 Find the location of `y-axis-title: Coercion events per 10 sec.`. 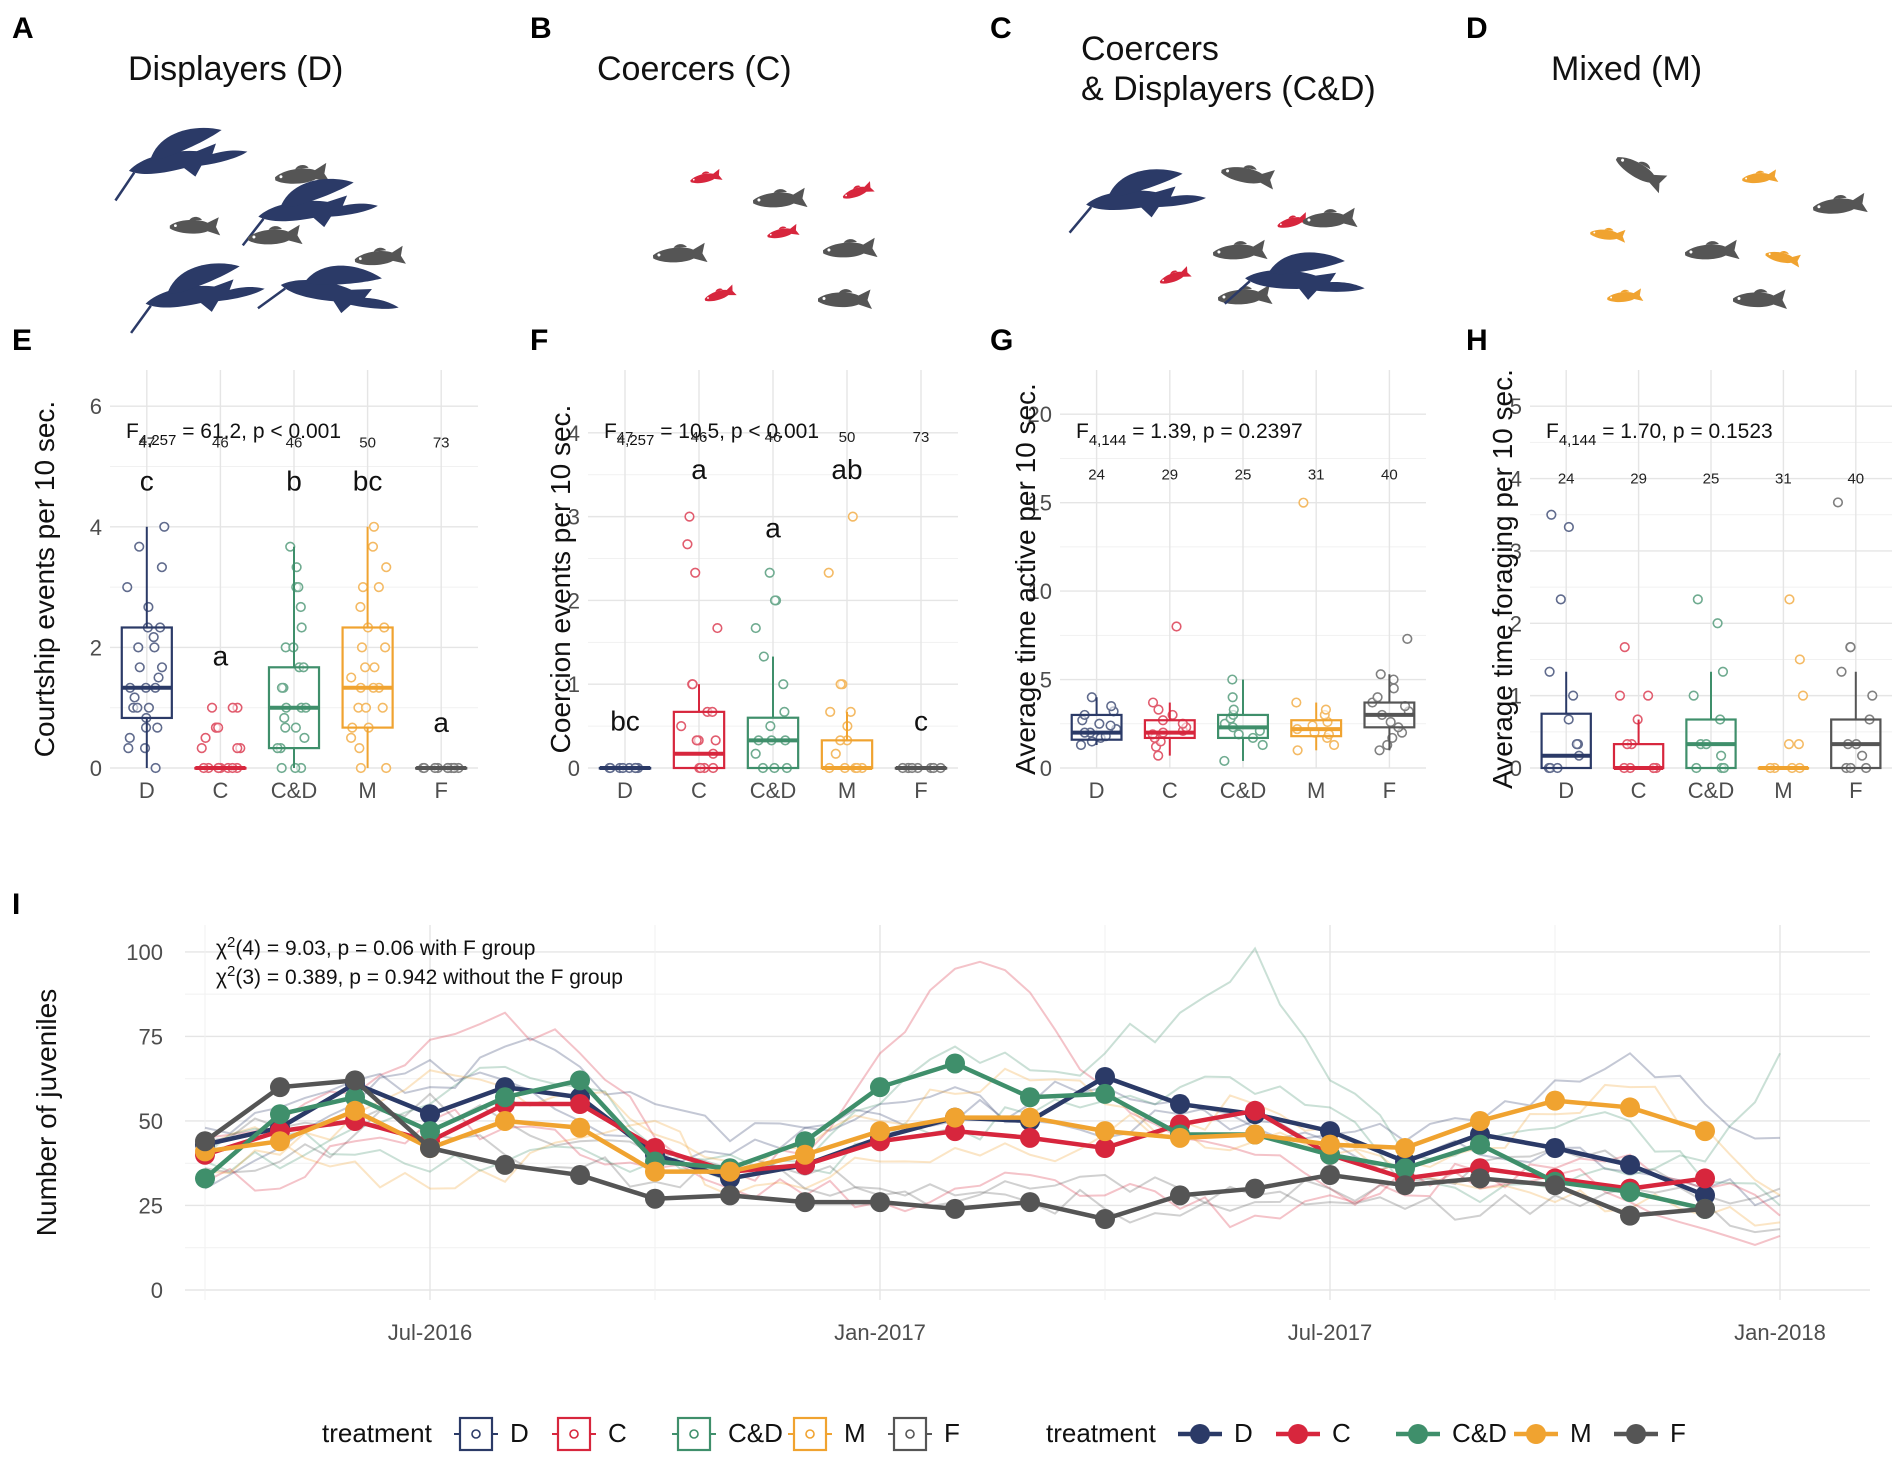

y-axis-title: Coercion events per 10 sec. is located at coordinates (560, 579).